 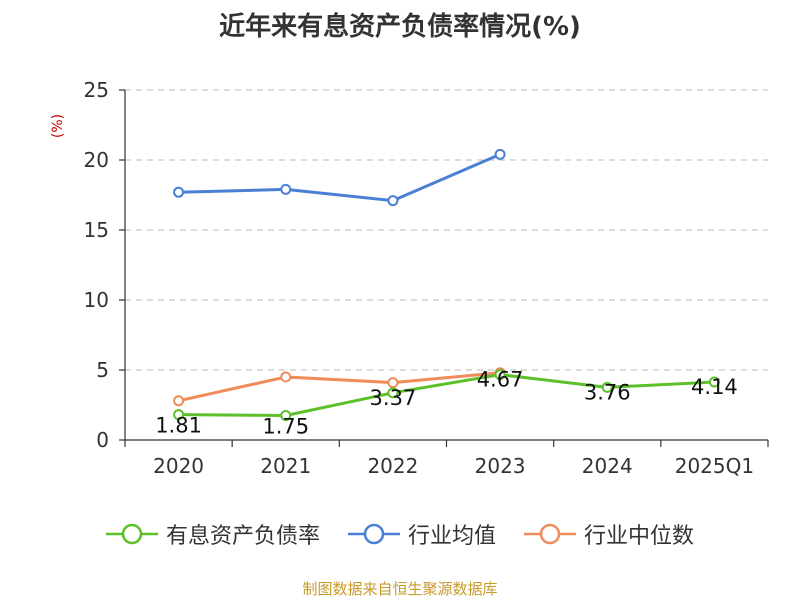 I want to click on data-label: 4.14, so click(x=714, y=387).